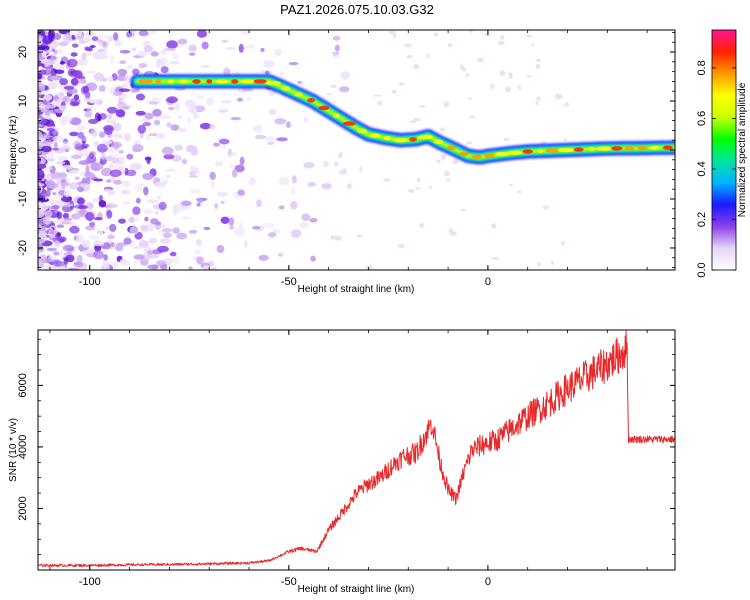 This screenshot has width=750, height=600. Describe the element at coordinates (357, 9) in the screenshot. I see `figure-title: PAZ1.2026.075.10.03.G32` at that location.